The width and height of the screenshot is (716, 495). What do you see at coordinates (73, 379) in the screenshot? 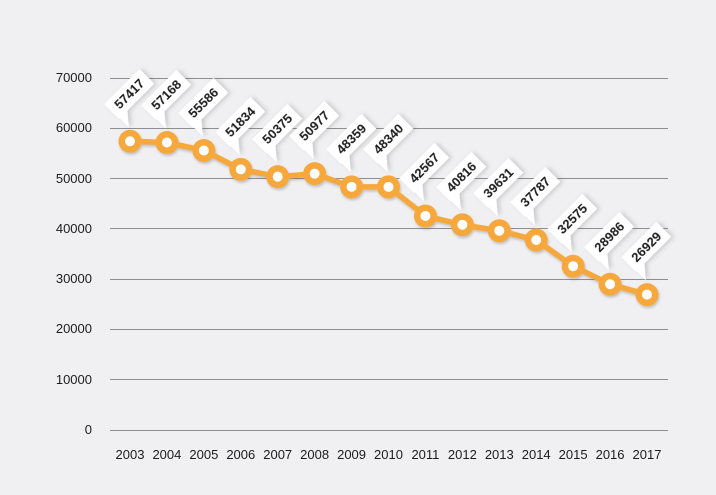
I see `y-axis-tick-label: 10000` at bounding box center [73, 379].